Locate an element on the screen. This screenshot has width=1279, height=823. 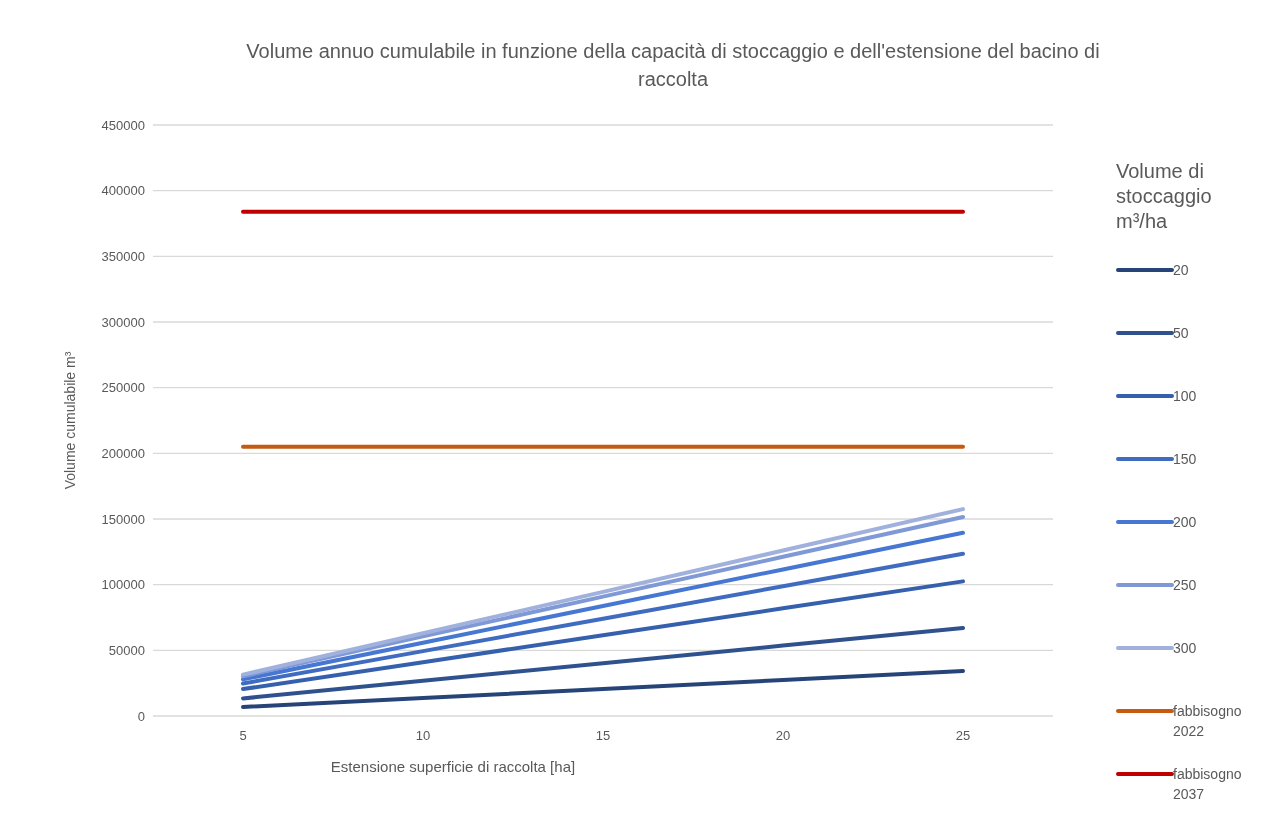
legend-label: 100 is located at coordinates (1185, 395).